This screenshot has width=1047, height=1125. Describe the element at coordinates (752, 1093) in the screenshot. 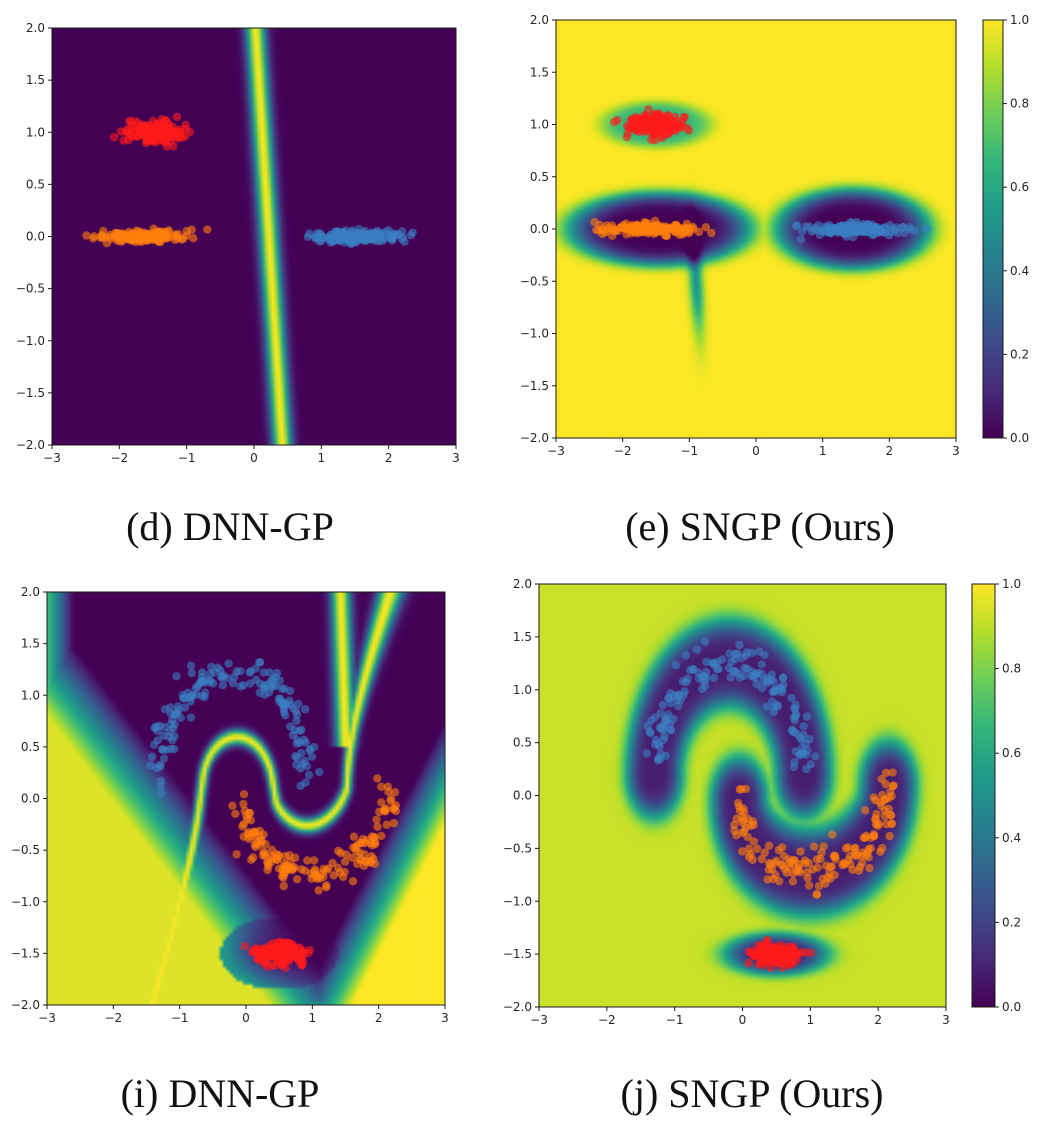

I see `caption-j: (j) SNGP (Ours)` at that location.